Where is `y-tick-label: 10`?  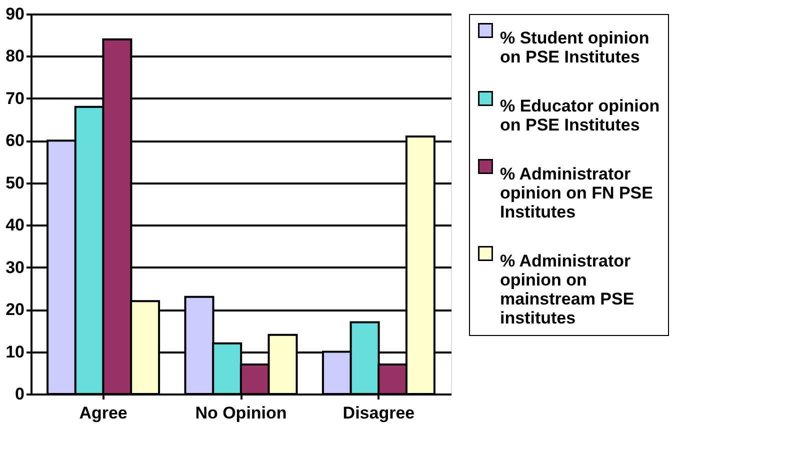 y-tick-label: 10 is located at coordinates (15, 352).